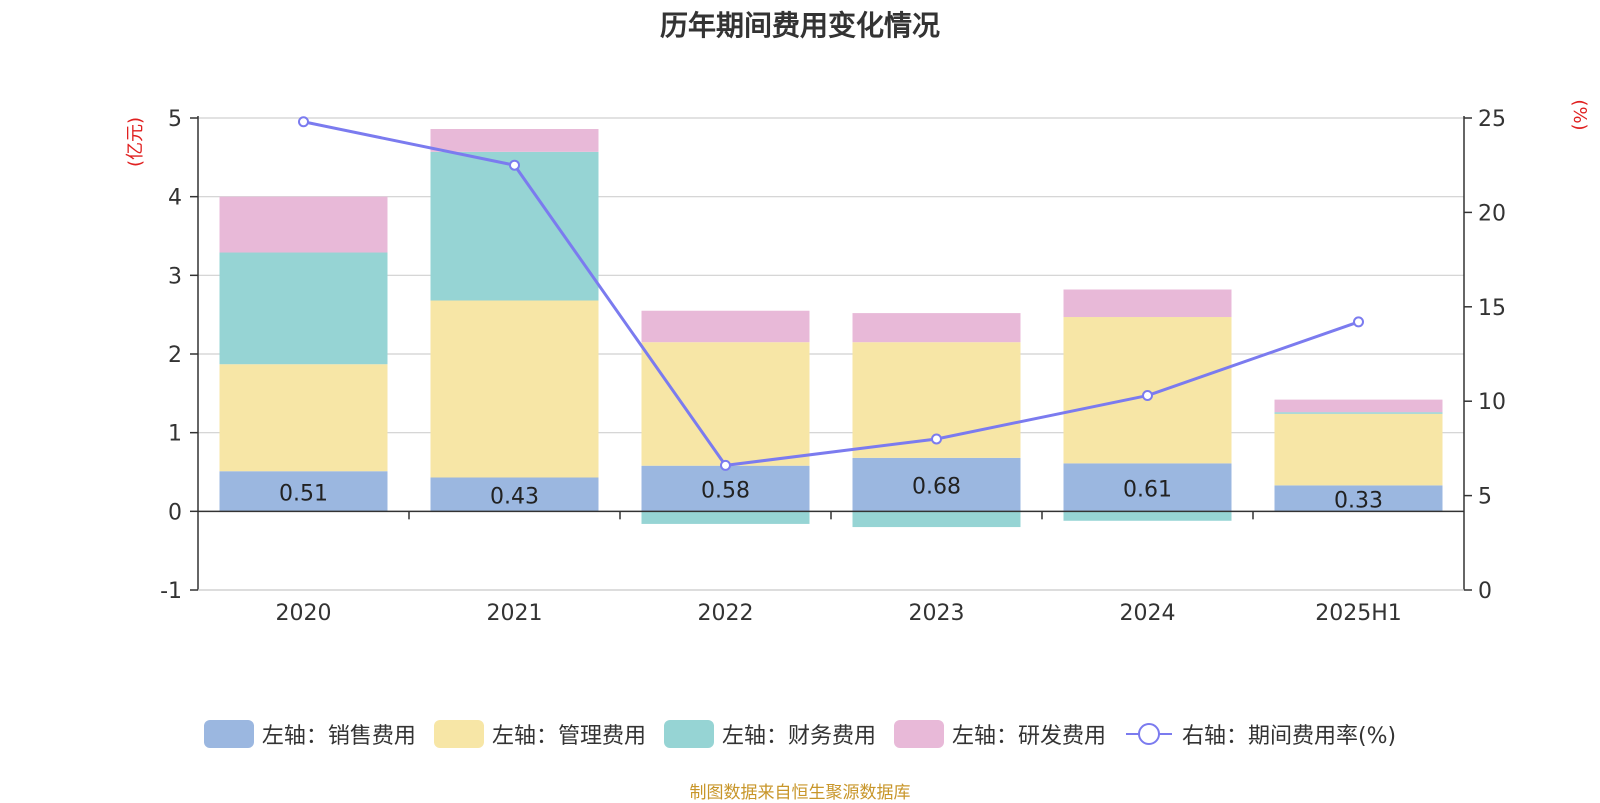 The height and width of the screenshot is (803, 1600). What do you see at coordinates (1148, 734) in the screenshot?
I see `legend-line-marker-icon` at bounding box center [1148, 734].